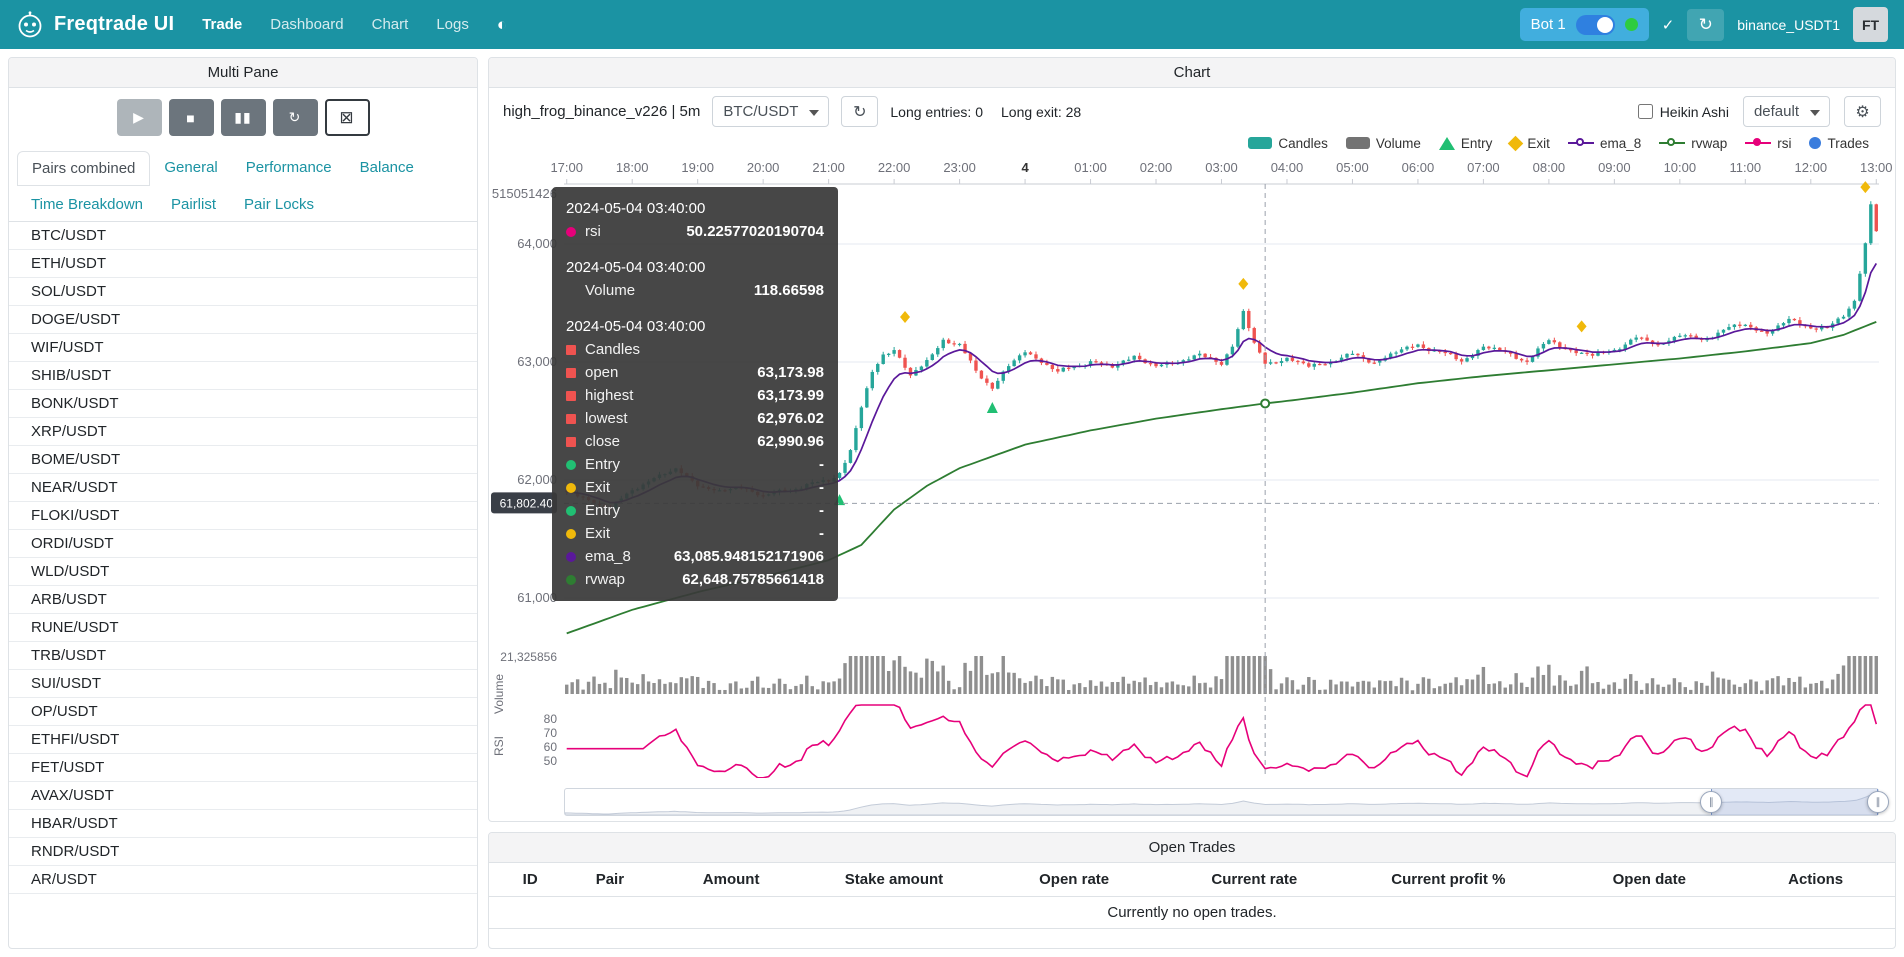 The height and width of the screenshot is (957, 1904). I want to click on bot-selector: Bot 1, so click(1584, 24).